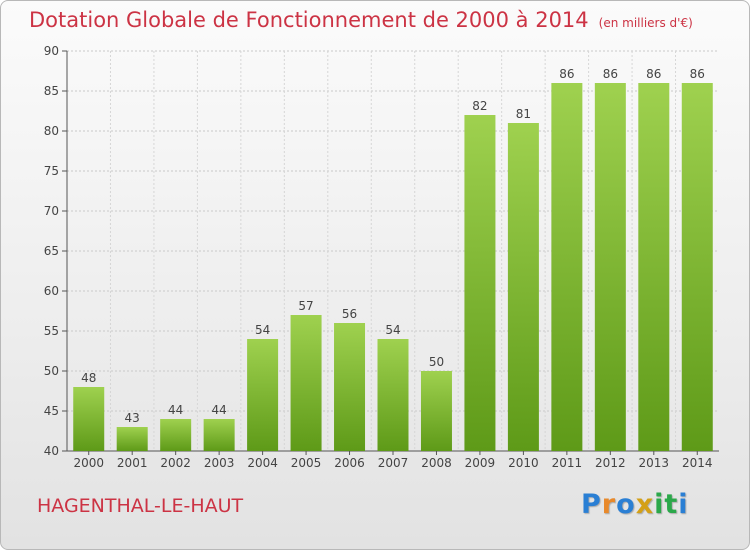  I want to click on y-tick-label: 60, so click(51, 291).